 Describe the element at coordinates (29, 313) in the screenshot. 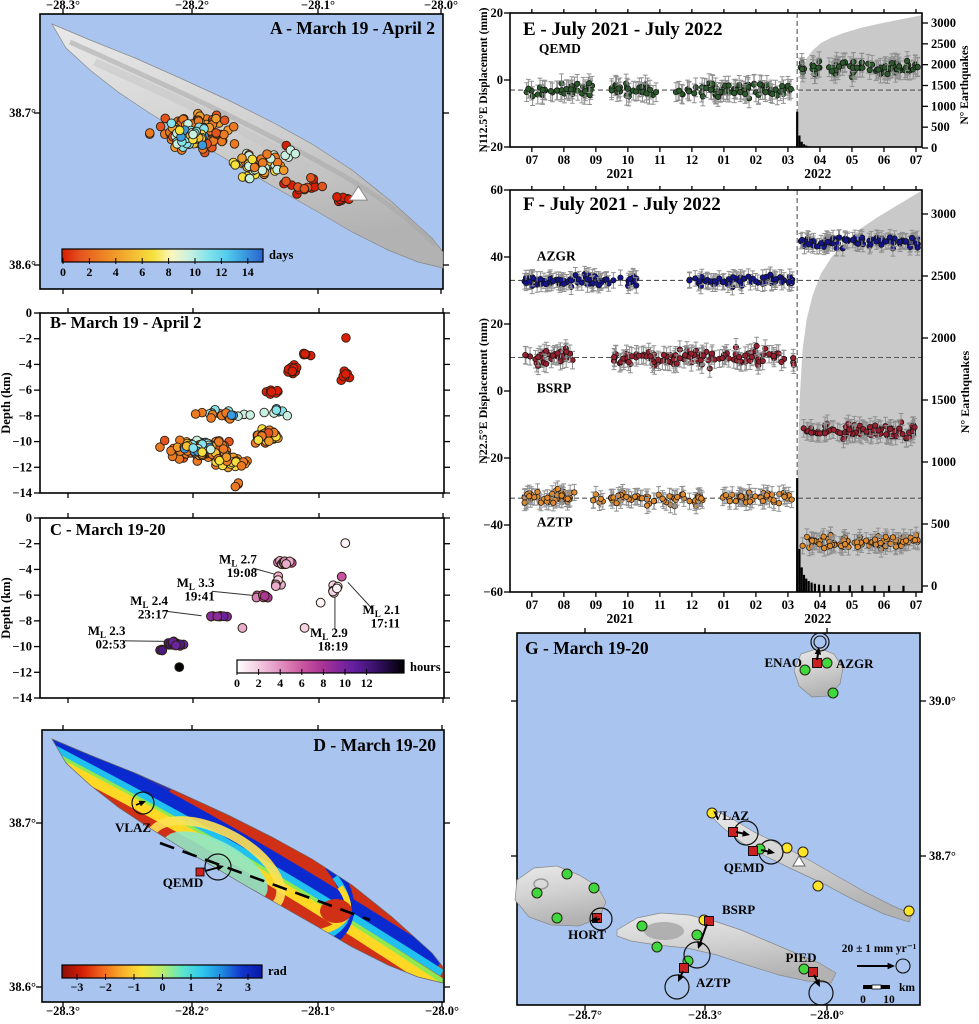

I see `depth-tick-label: 0` at that location.